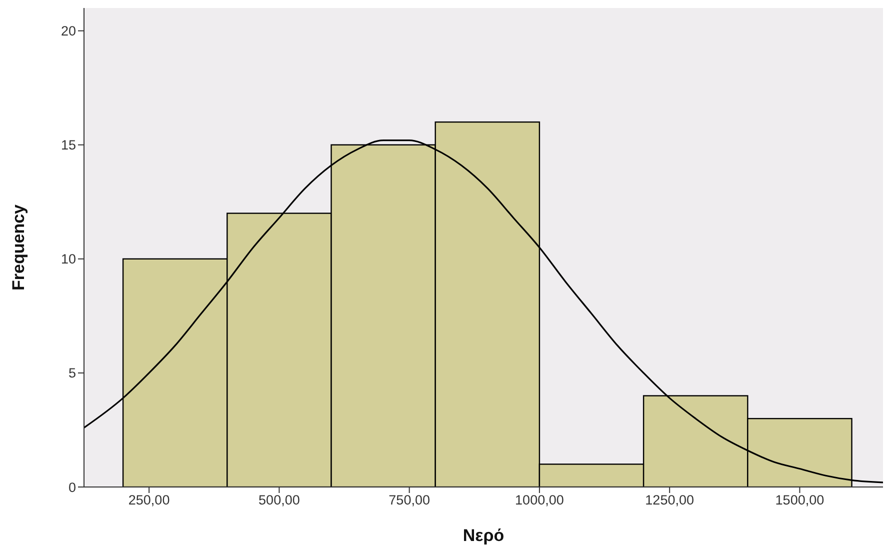 The height and width of the screenshot is (559, 885). What do you see at coordinates (18, 247) in the screenshot?
I see `y-axis-title: Frequency` at bounding box center [18, 247].